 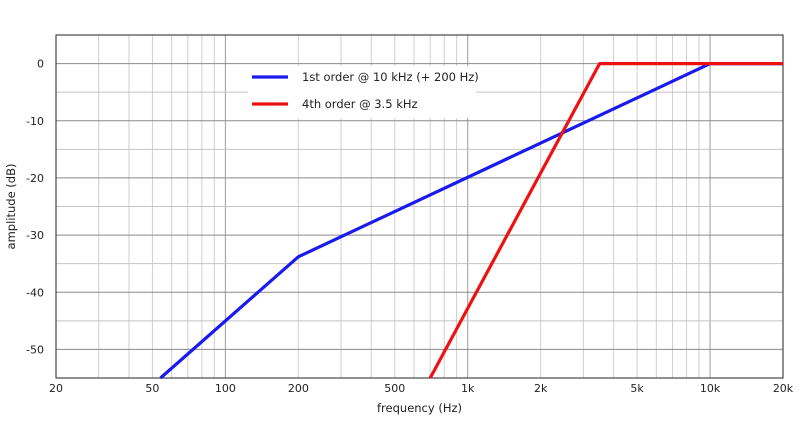 I want to click on x-tick-label: 1k, so click(x=468, y=388).